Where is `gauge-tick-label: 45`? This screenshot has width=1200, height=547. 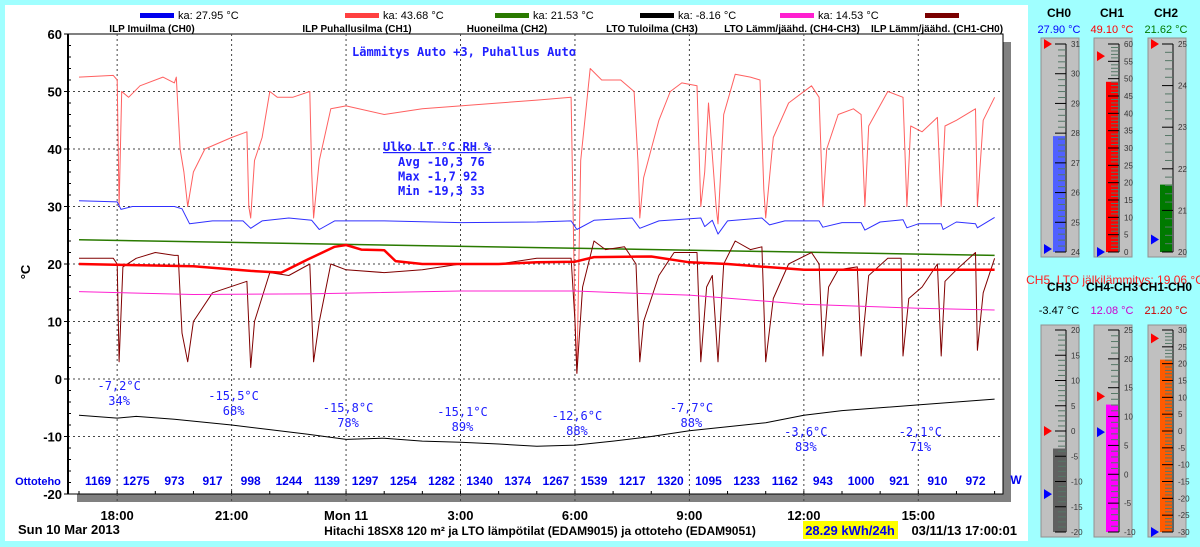 gauge-tick-label: 45 is located at coordinates (1128, 96).